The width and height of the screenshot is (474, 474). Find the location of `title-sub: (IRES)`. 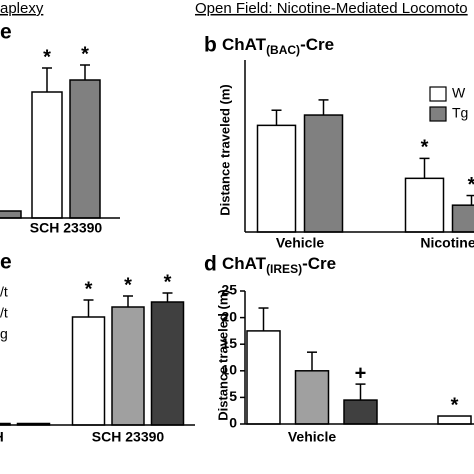

title-sub: (IRES) is located at coordinates (284, 269).